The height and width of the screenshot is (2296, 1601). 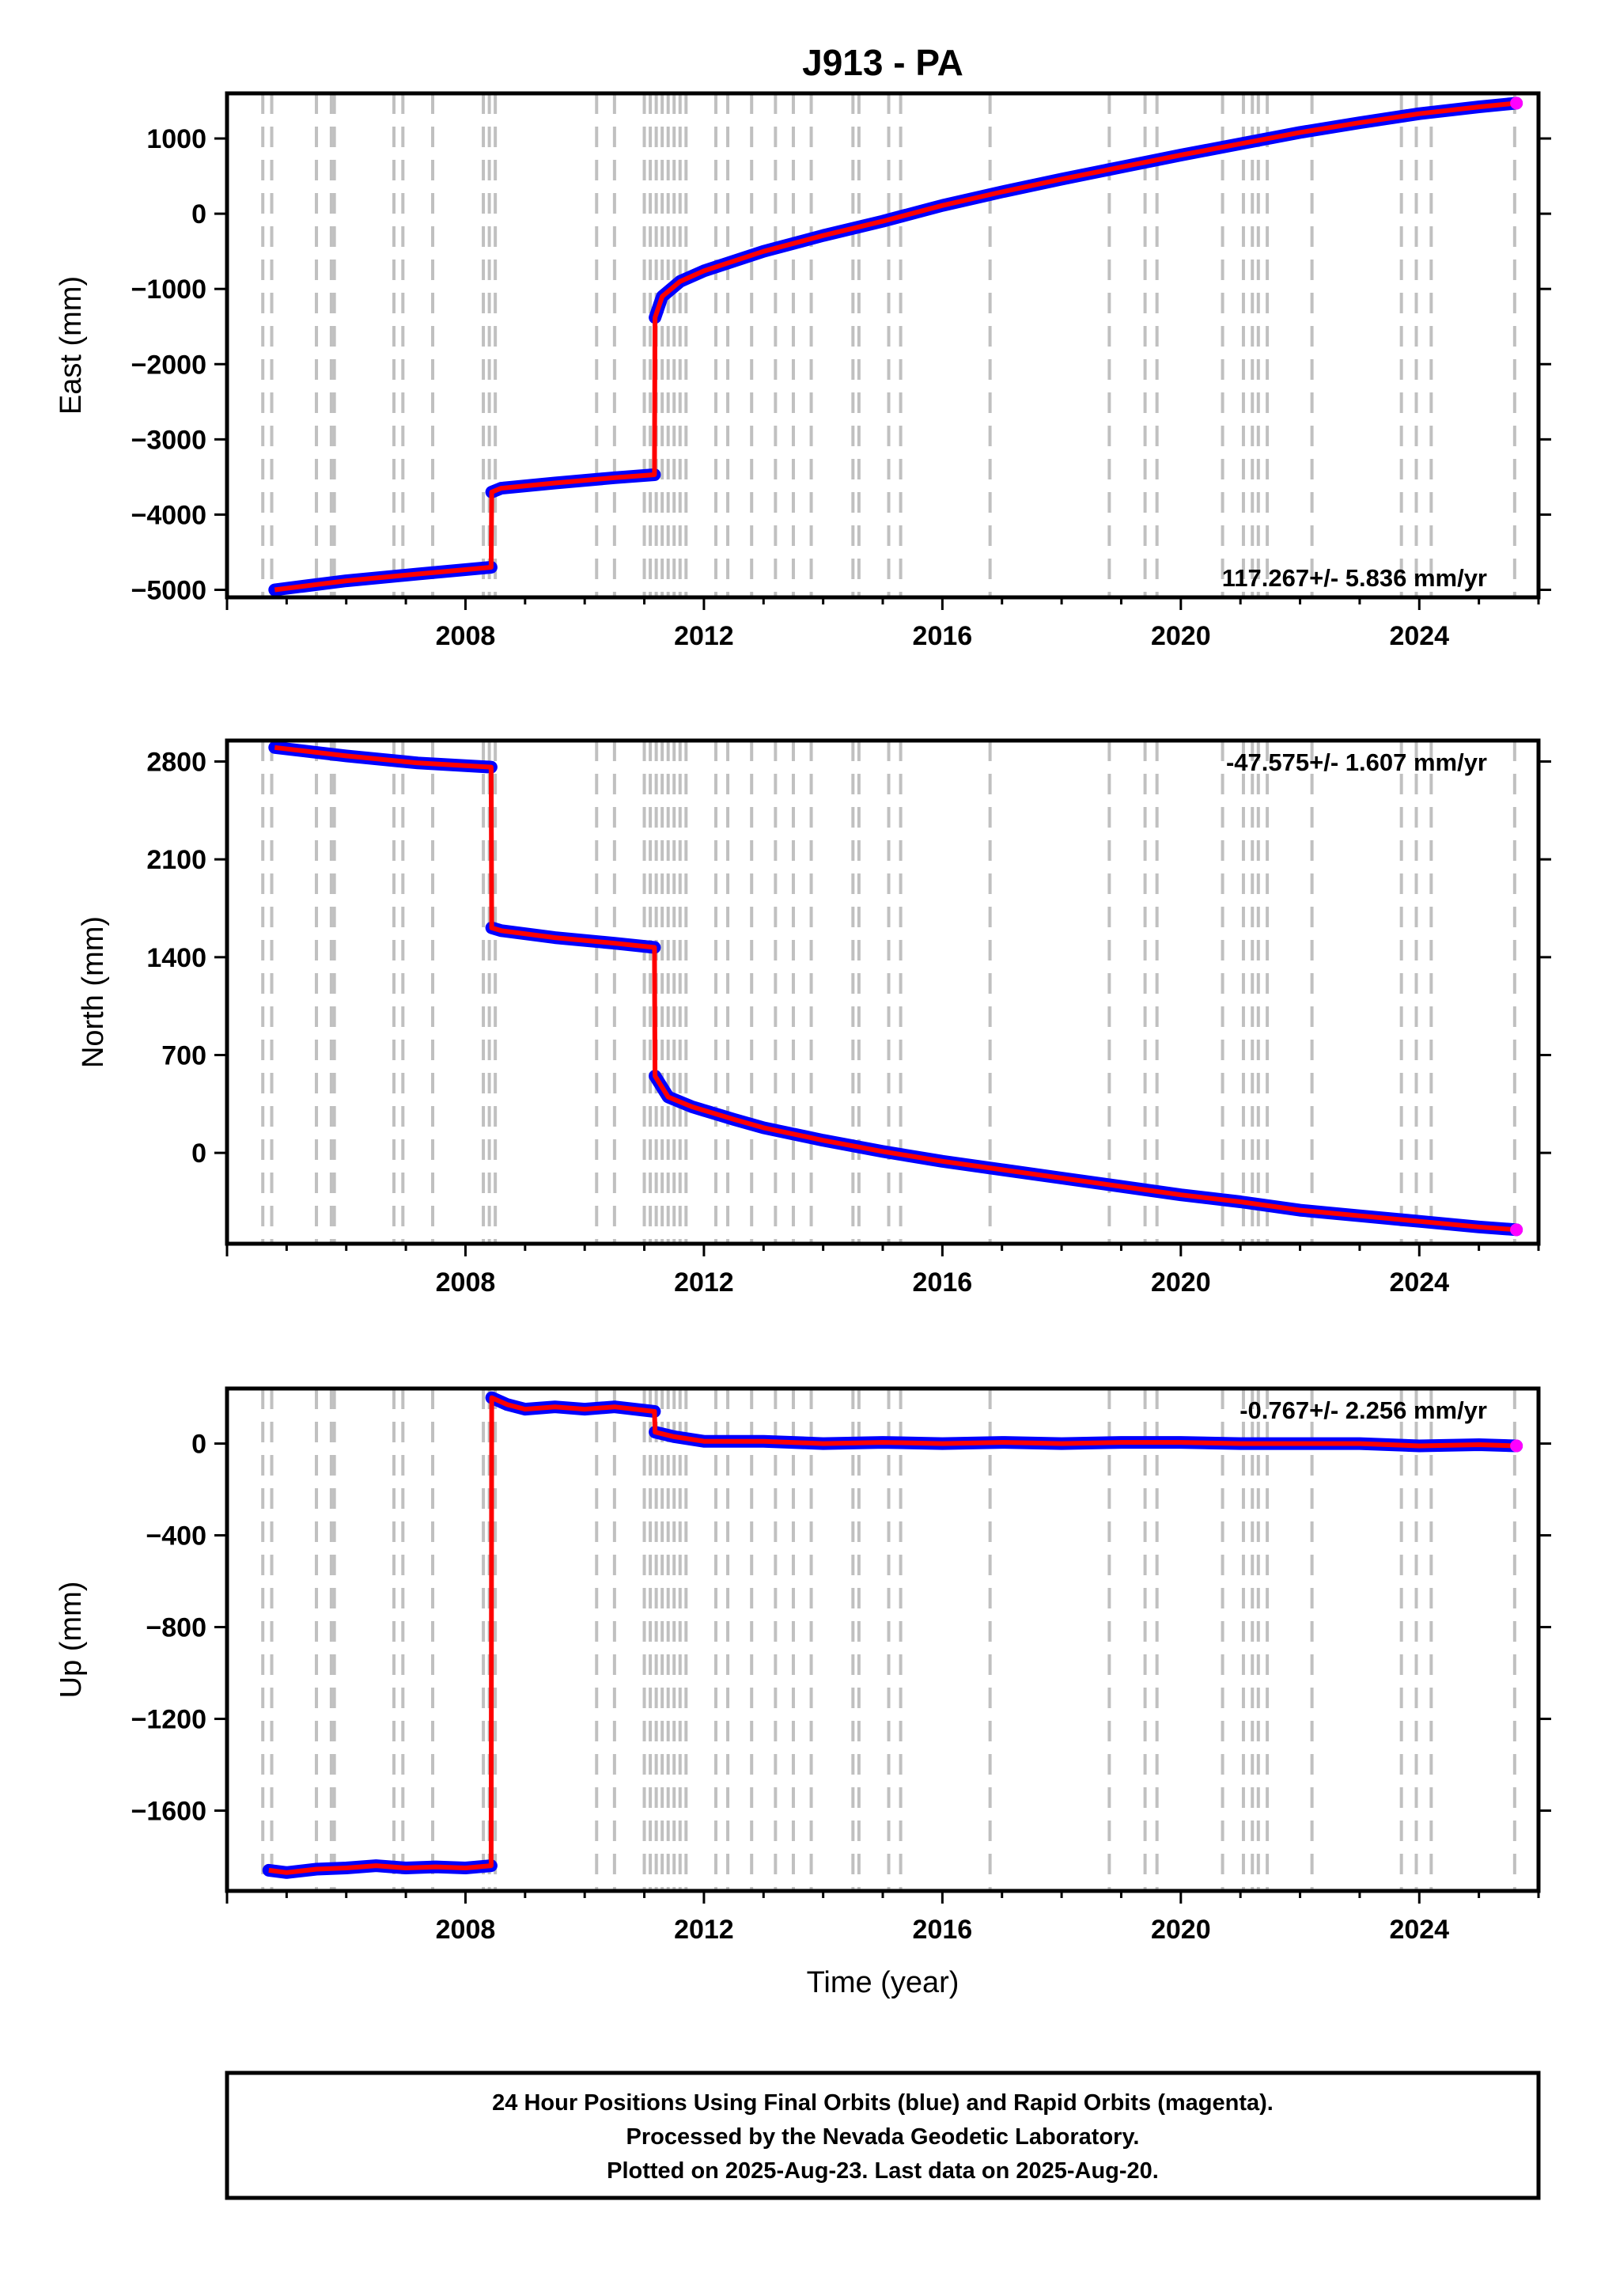 What do you see at coordinates (176, 1628) in the screenshot?
I see `y-tick-label: −800` at bounding box center [176, 1628].